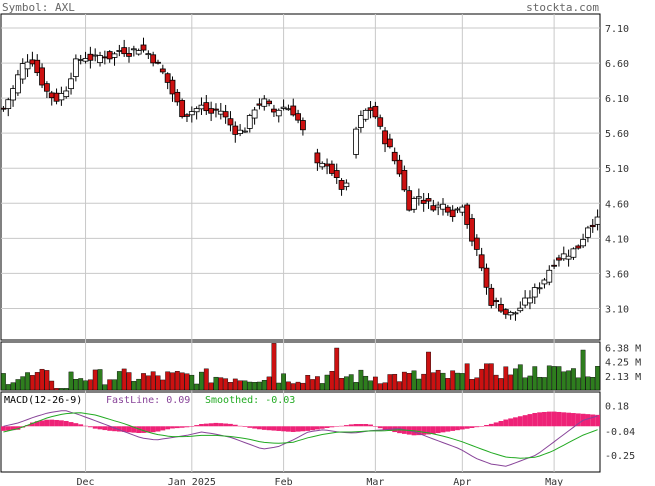 This screenshot has height=486, width=655. I want to click on volume-tick-label: 2.13 M, so click(623, 377).